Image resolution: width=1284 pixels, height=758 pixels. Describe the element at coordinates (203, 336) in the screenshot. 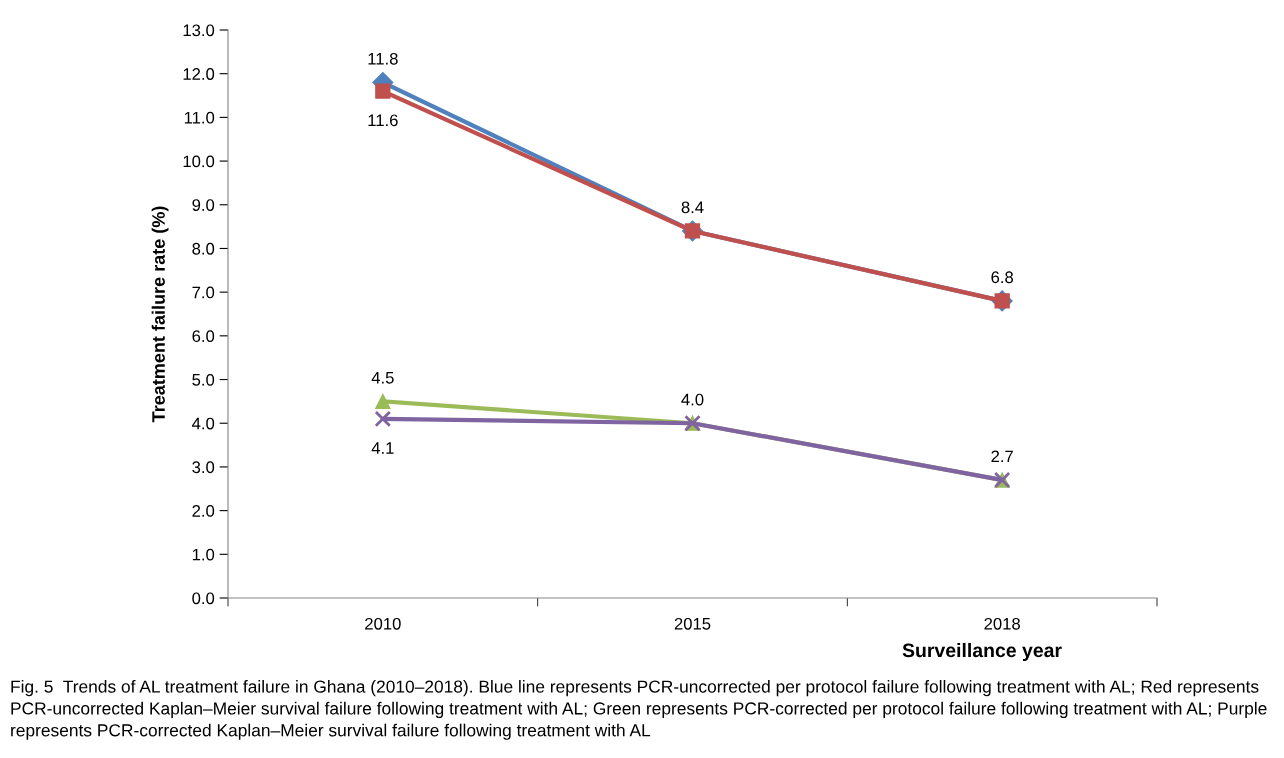

I see `y-tick-label: 6.0` at that location.